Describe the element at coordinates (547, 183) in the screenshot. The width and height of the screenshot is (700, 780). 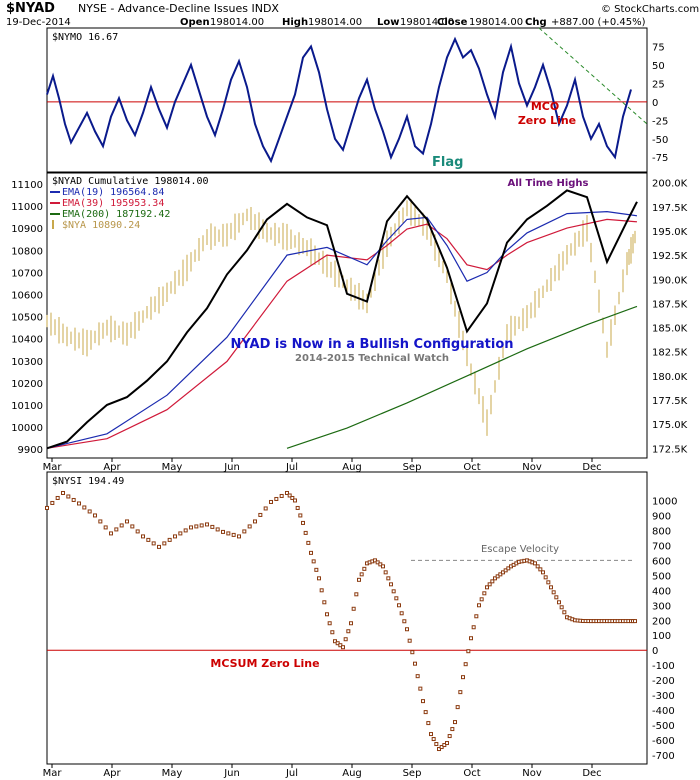
I see `all-time-highs-label: All Time Highs` at that location.